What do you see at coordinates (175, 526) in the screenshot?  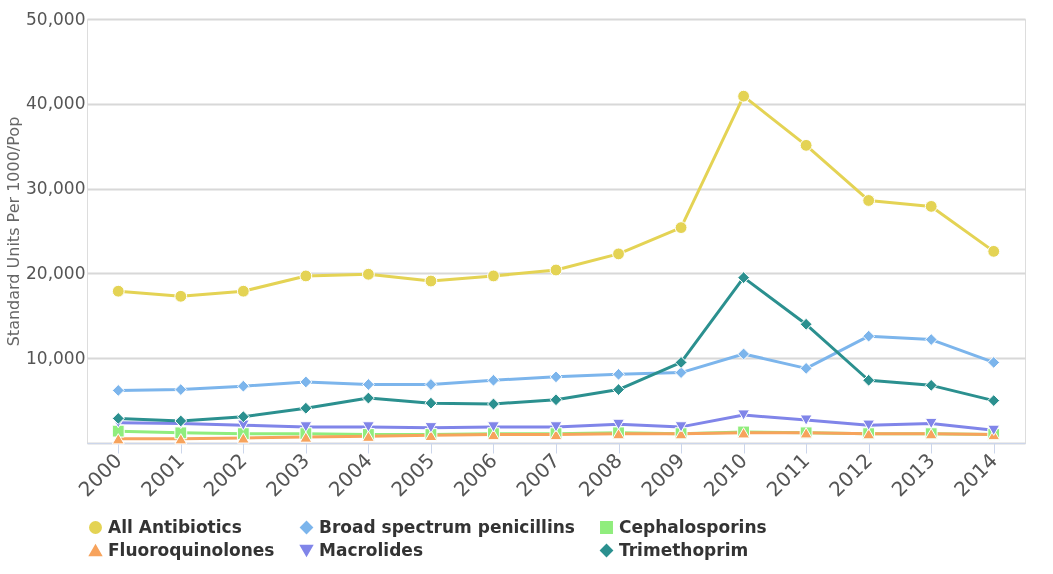 I see `legend-label: All Antibiotics` at bounding box center [175, 526].